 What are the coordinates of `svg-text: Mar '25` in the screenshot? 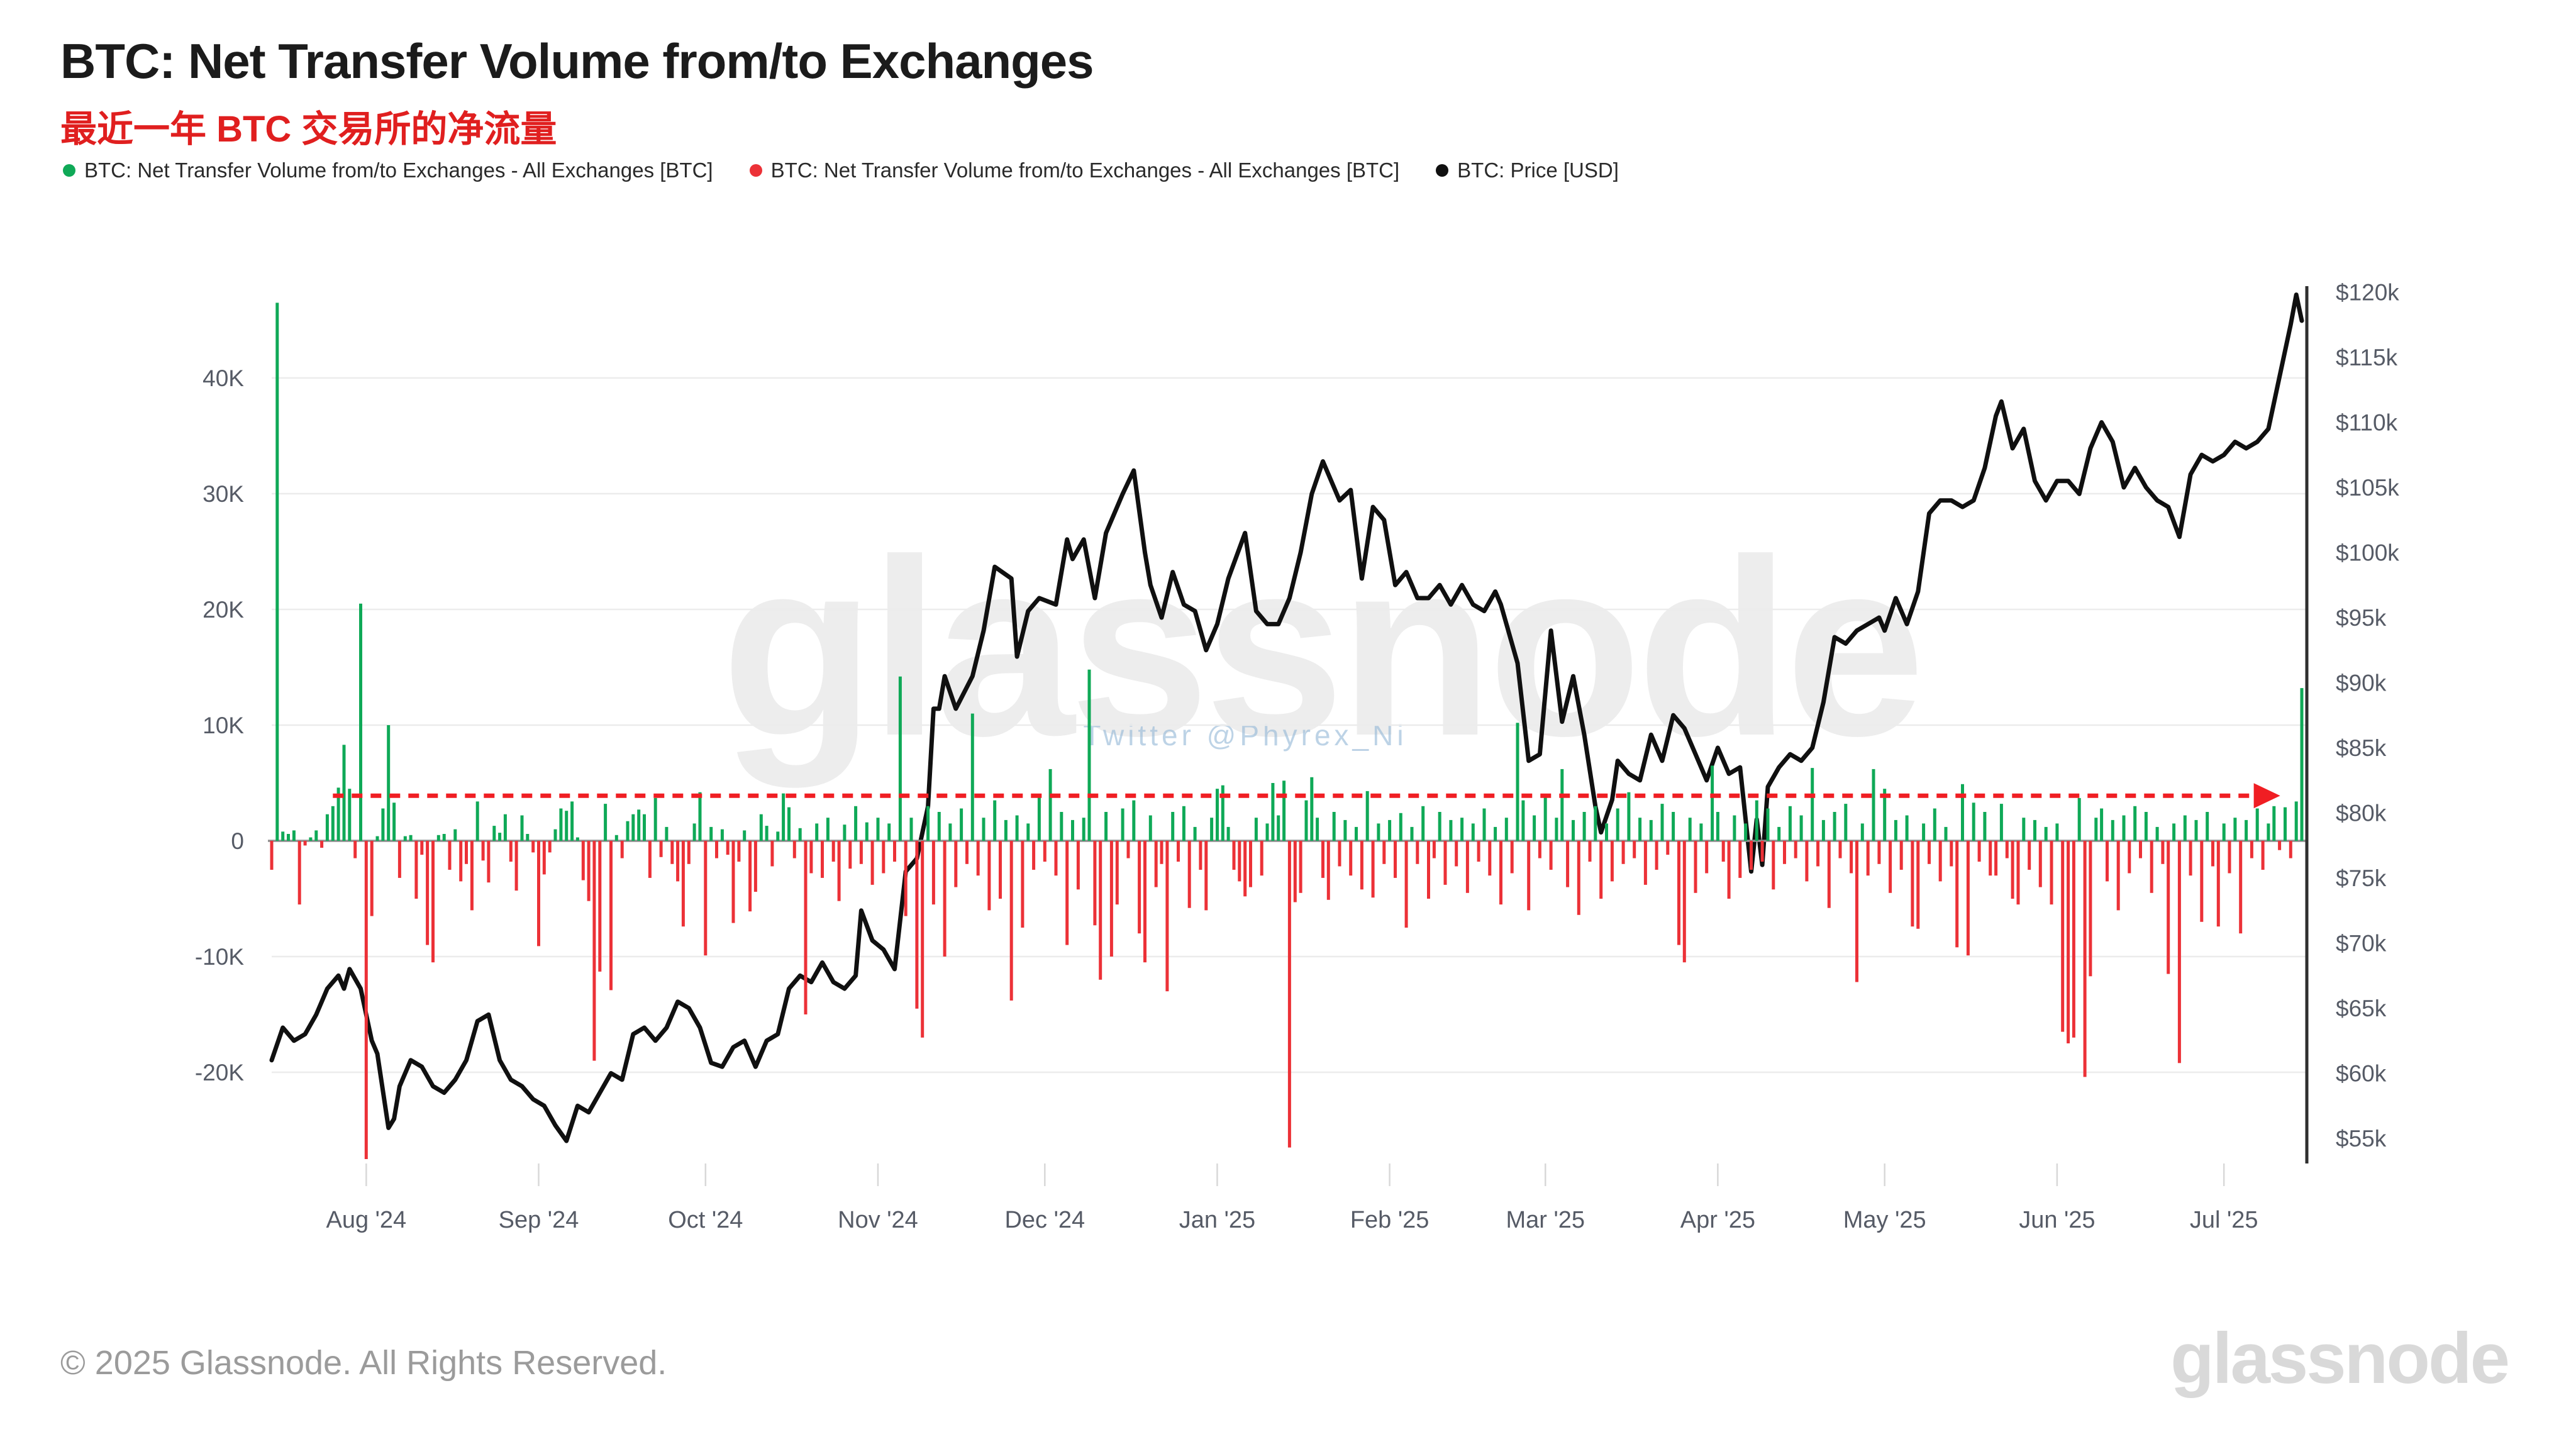 It's located at (1545, 1220).